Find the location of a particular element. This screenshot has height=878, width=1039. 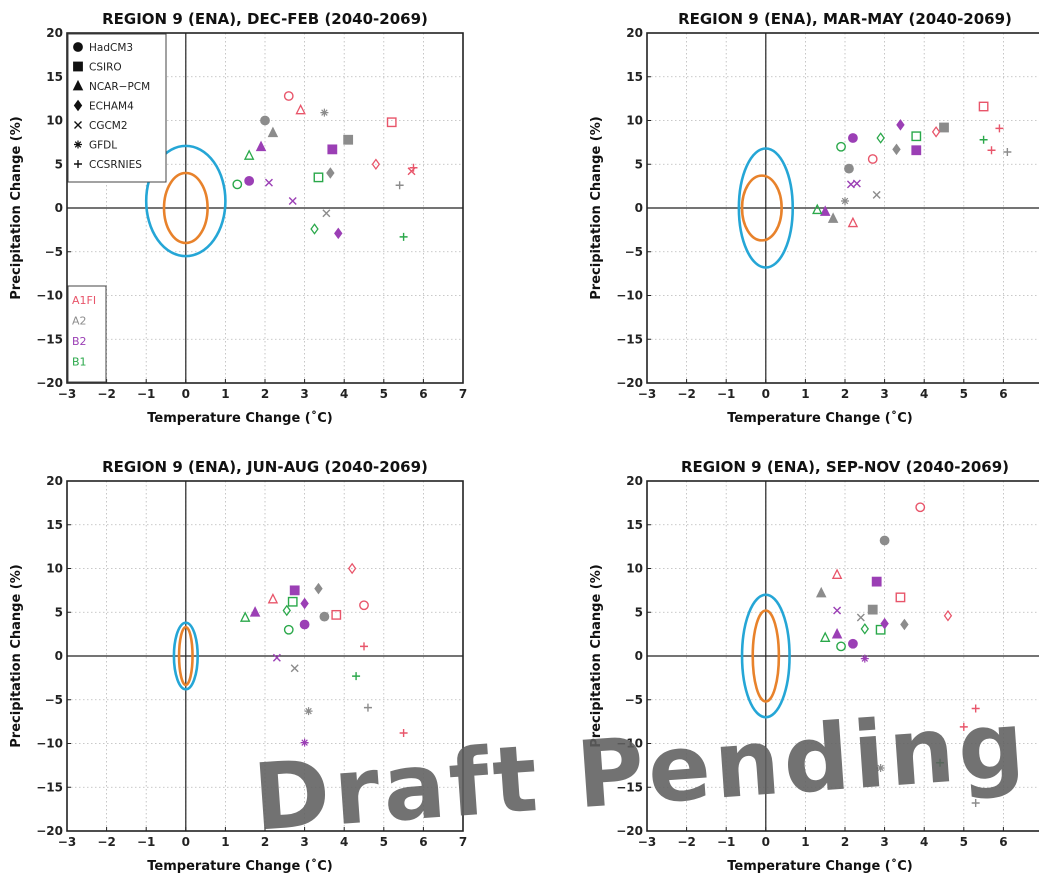

y-tick-label: 20 is located at coordinates (634, 481).